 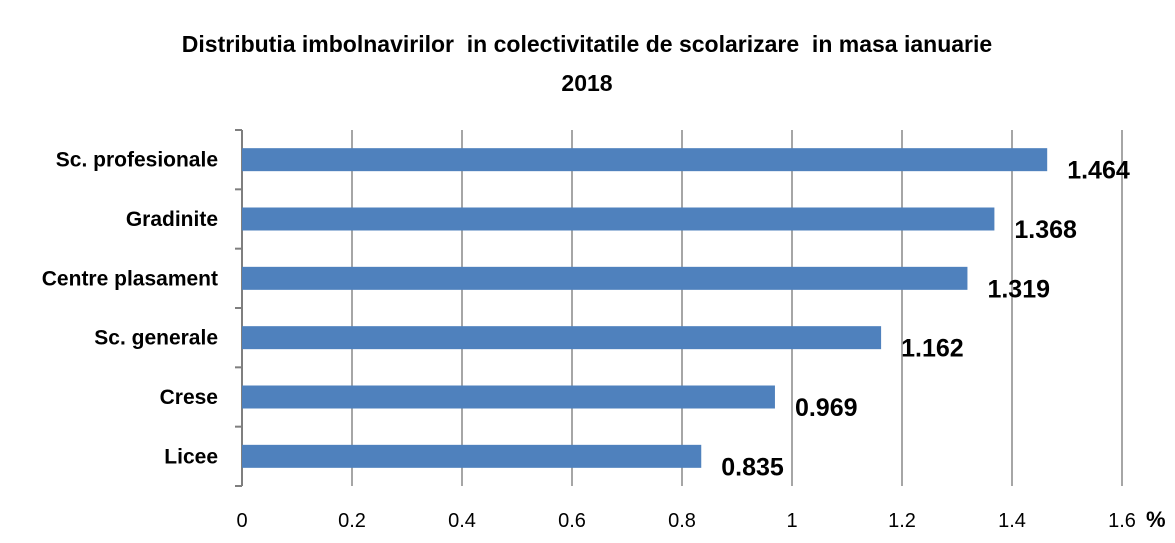 What do you see at coordinates (137, 160) in the screenshot?
I see `category-label: Sc. profesionale` at bounding box center [137, 160].